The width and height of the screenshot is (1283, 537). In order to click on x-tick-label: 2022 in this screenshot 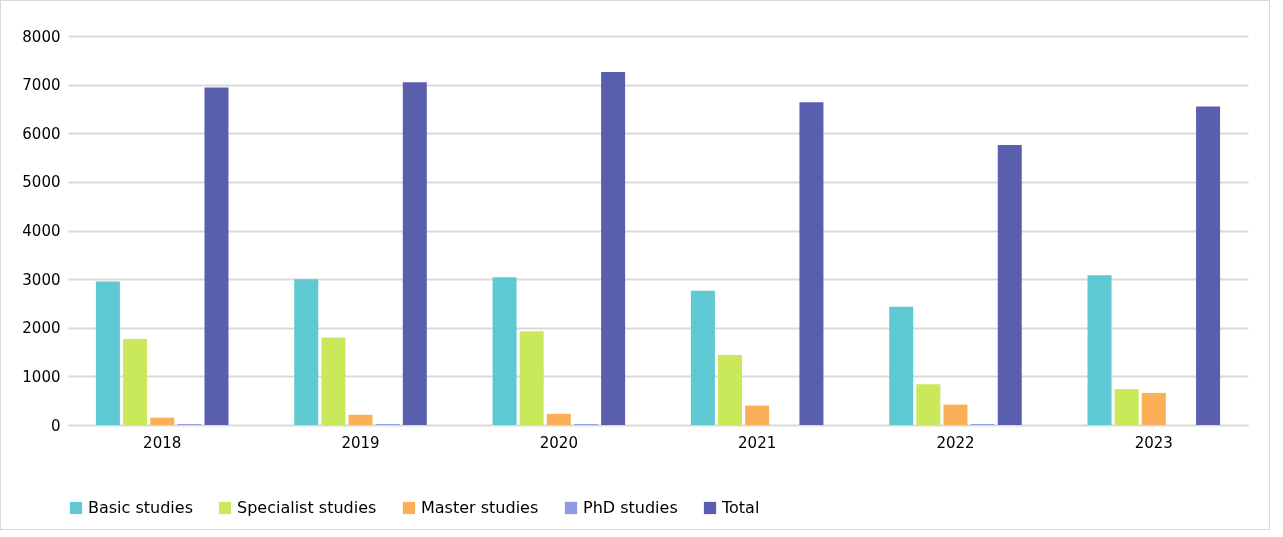, I will do `click(955, 442)`.